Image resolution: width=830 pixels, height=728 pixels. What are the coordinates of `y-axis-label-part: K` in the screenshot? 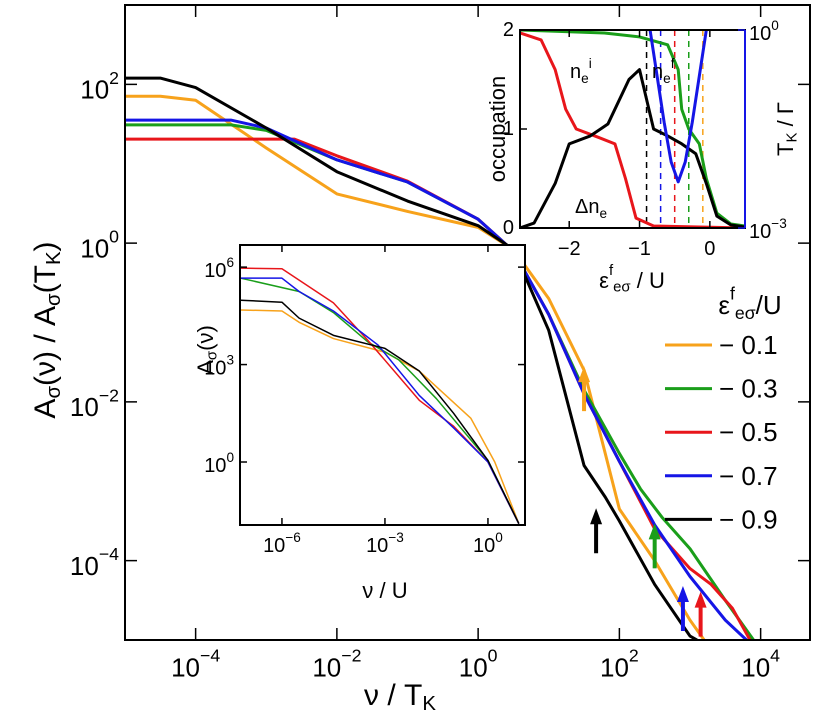 It's located at (54, 258).